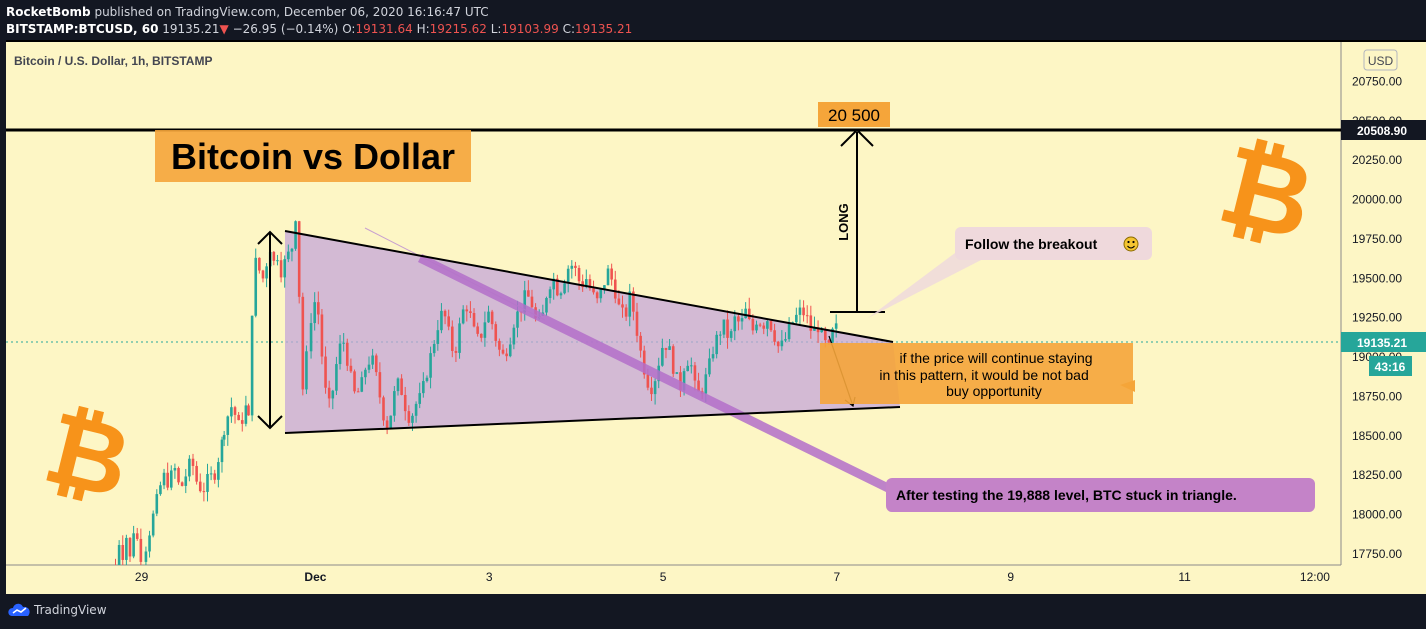 The image size is (1426, 629). Describe the element at coordinates (592, 420) in the screenshot. I see `triangle-lower-line` at that location.